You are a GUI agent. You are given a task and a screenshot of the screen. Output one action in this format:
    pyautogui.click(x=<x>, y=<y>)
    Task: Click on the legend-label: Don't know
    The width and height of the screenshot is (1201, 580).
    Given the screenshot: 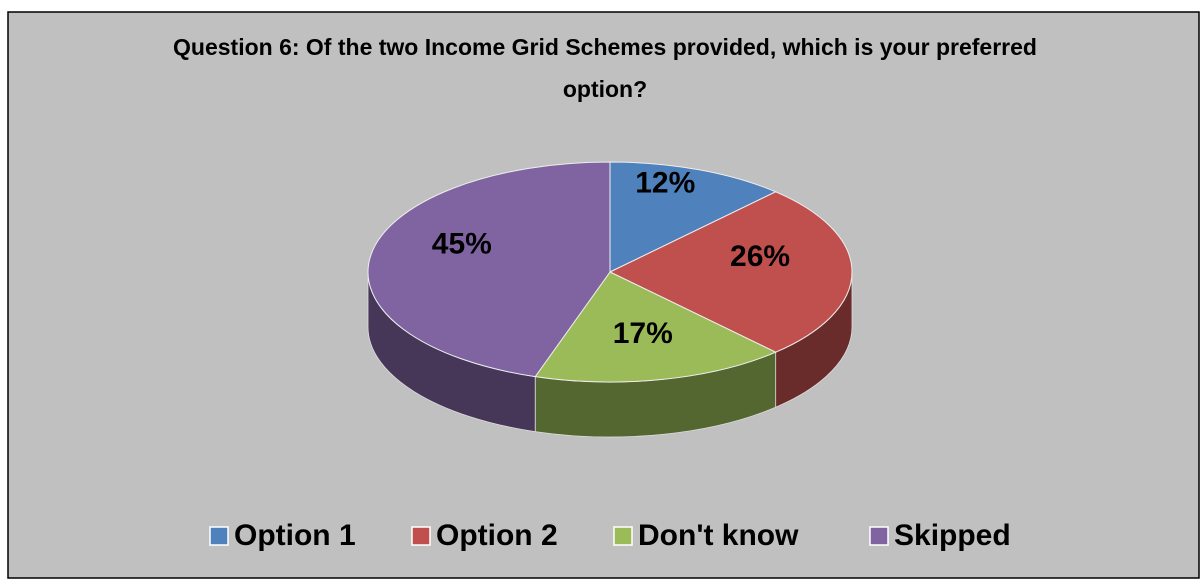 What is the action you would take?
    pyautogui.click(x=718, y=535)
    